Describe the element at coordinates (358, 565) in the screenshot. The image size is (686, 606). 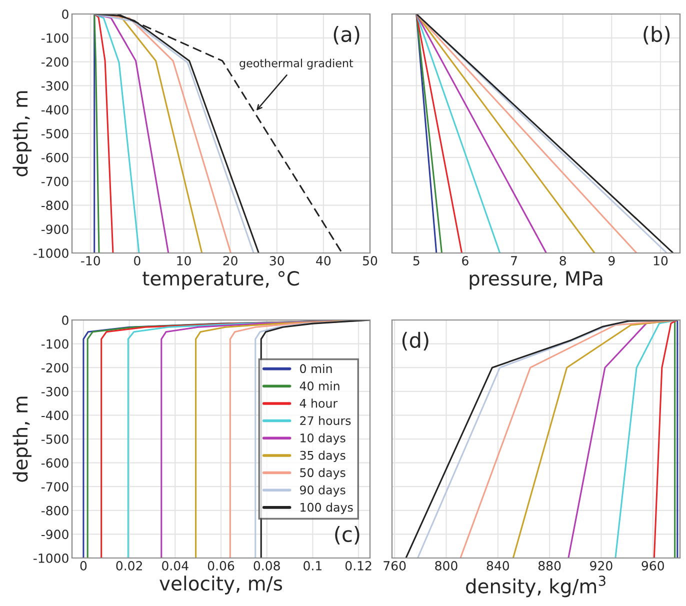
I see `x-tick-label: 0.12` at that location.